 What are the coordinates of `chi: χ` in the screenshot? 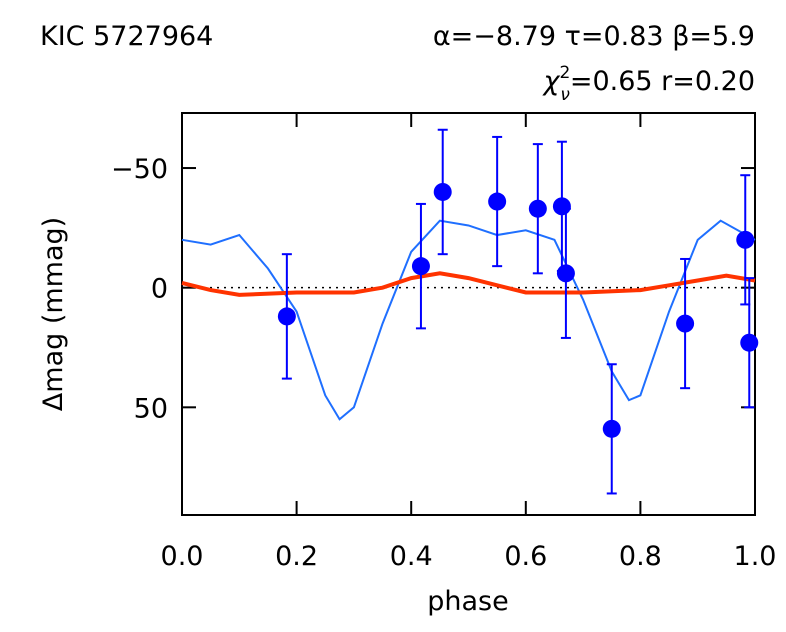 It's located at (551, 81).